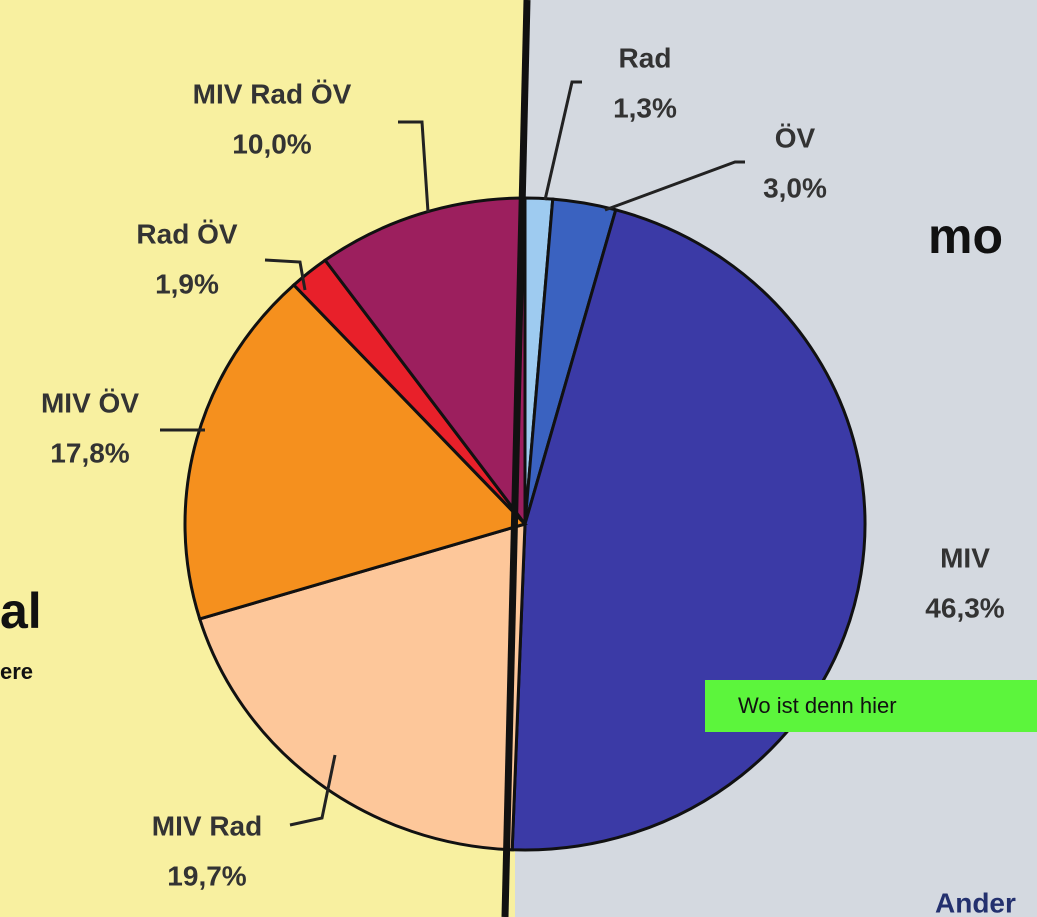 The image size is (1037, 917). I want to click on footer-text: Ander, so click(975, 902).